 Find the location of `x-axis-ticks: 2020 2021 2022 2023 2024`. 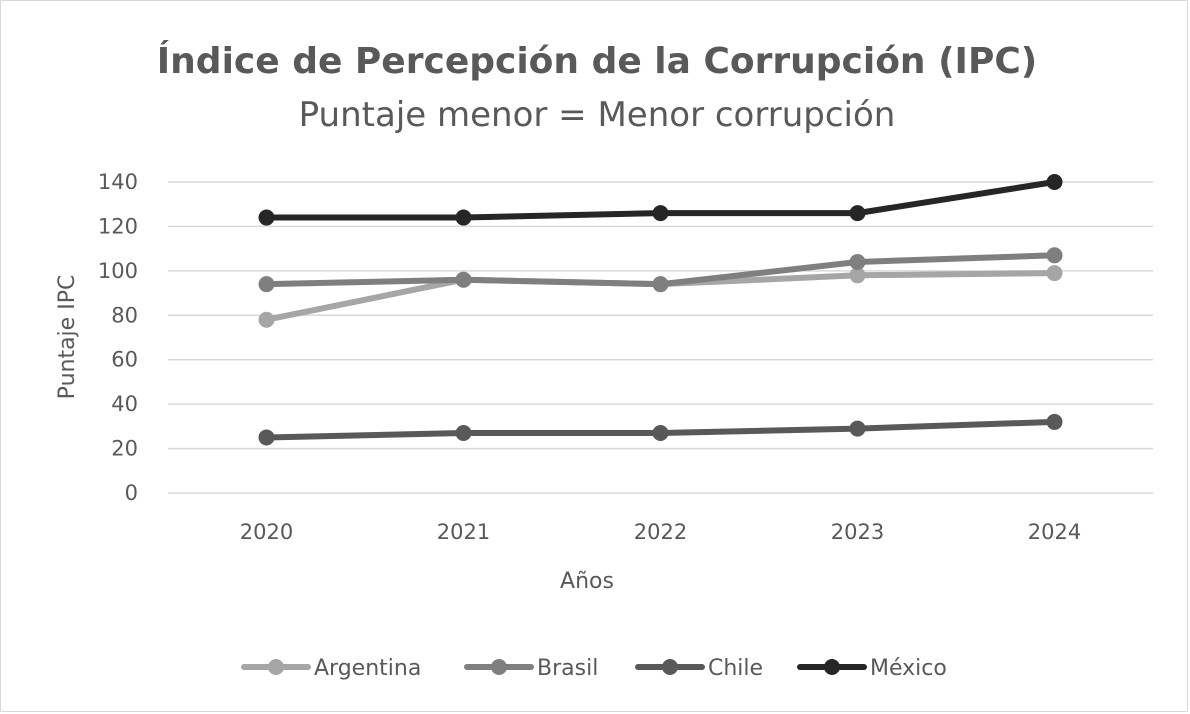

x-axis-ticks: 2020 2021 2022 2023 2024 is located at coordinates (660, 532).